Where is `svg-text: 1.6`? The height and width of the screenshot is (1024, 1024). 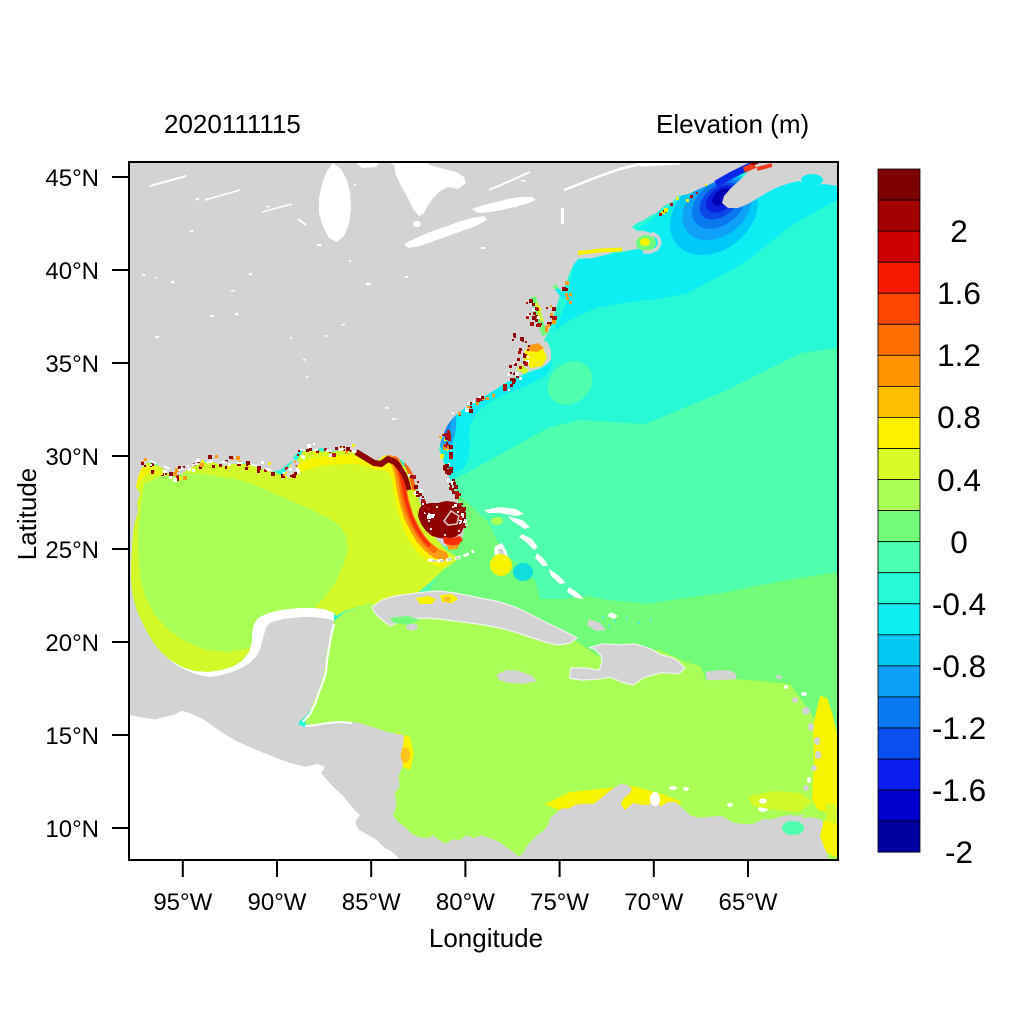
svg-text: 1.6 is located at coordinates (959, 293).